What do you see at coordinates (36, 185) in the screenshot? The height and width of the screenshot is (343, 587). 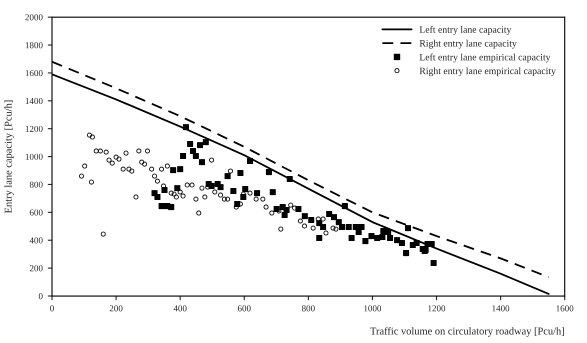 I see `y-tick-label: 800` at bounding box center [36, 185].